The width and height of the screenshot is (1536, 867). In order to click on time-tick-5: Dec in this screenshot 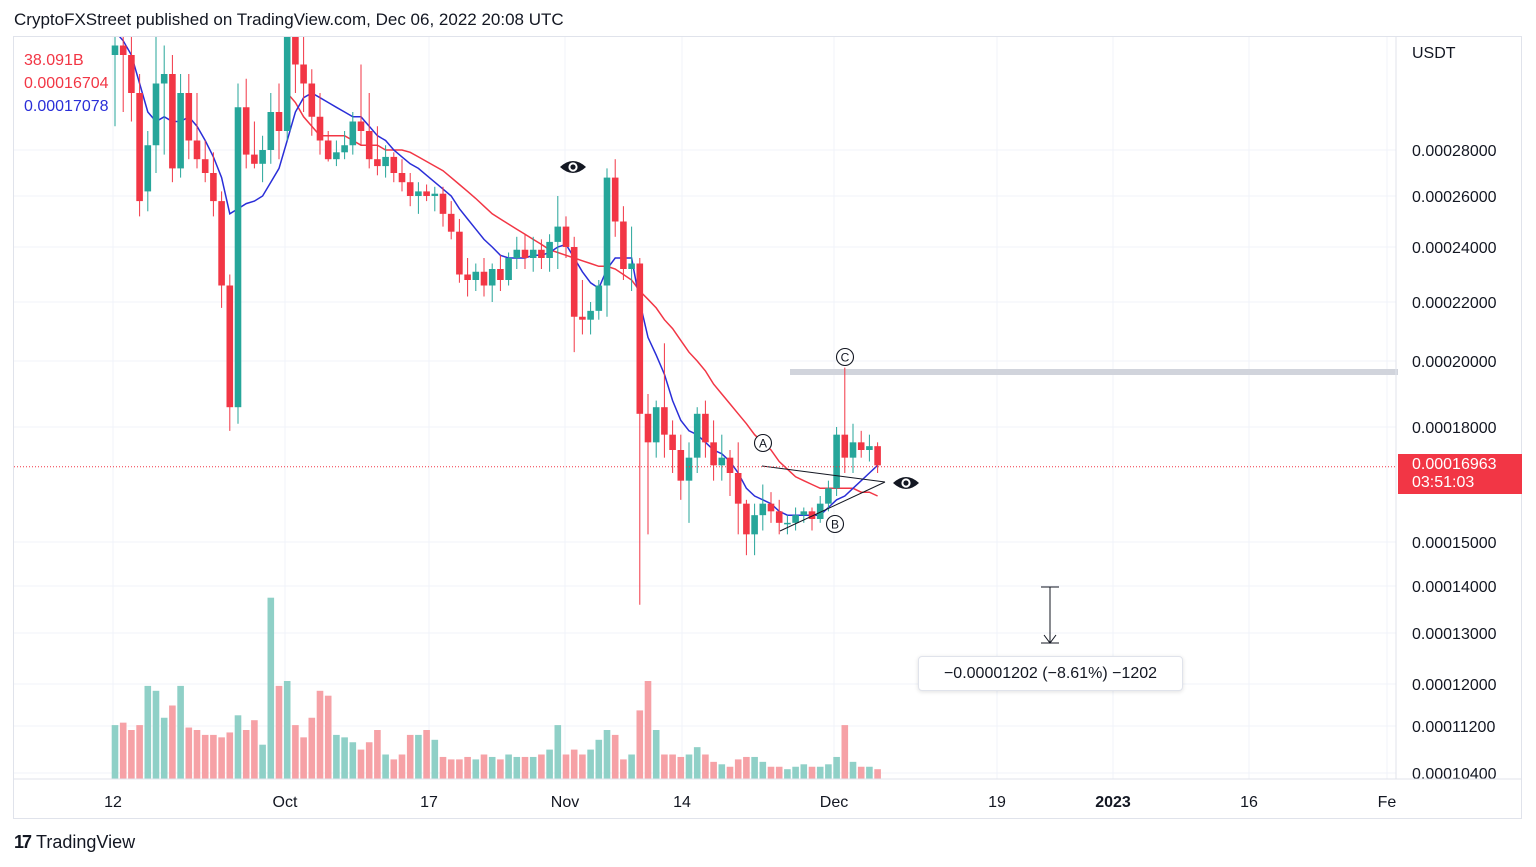, I will do `click(834, 802)`.